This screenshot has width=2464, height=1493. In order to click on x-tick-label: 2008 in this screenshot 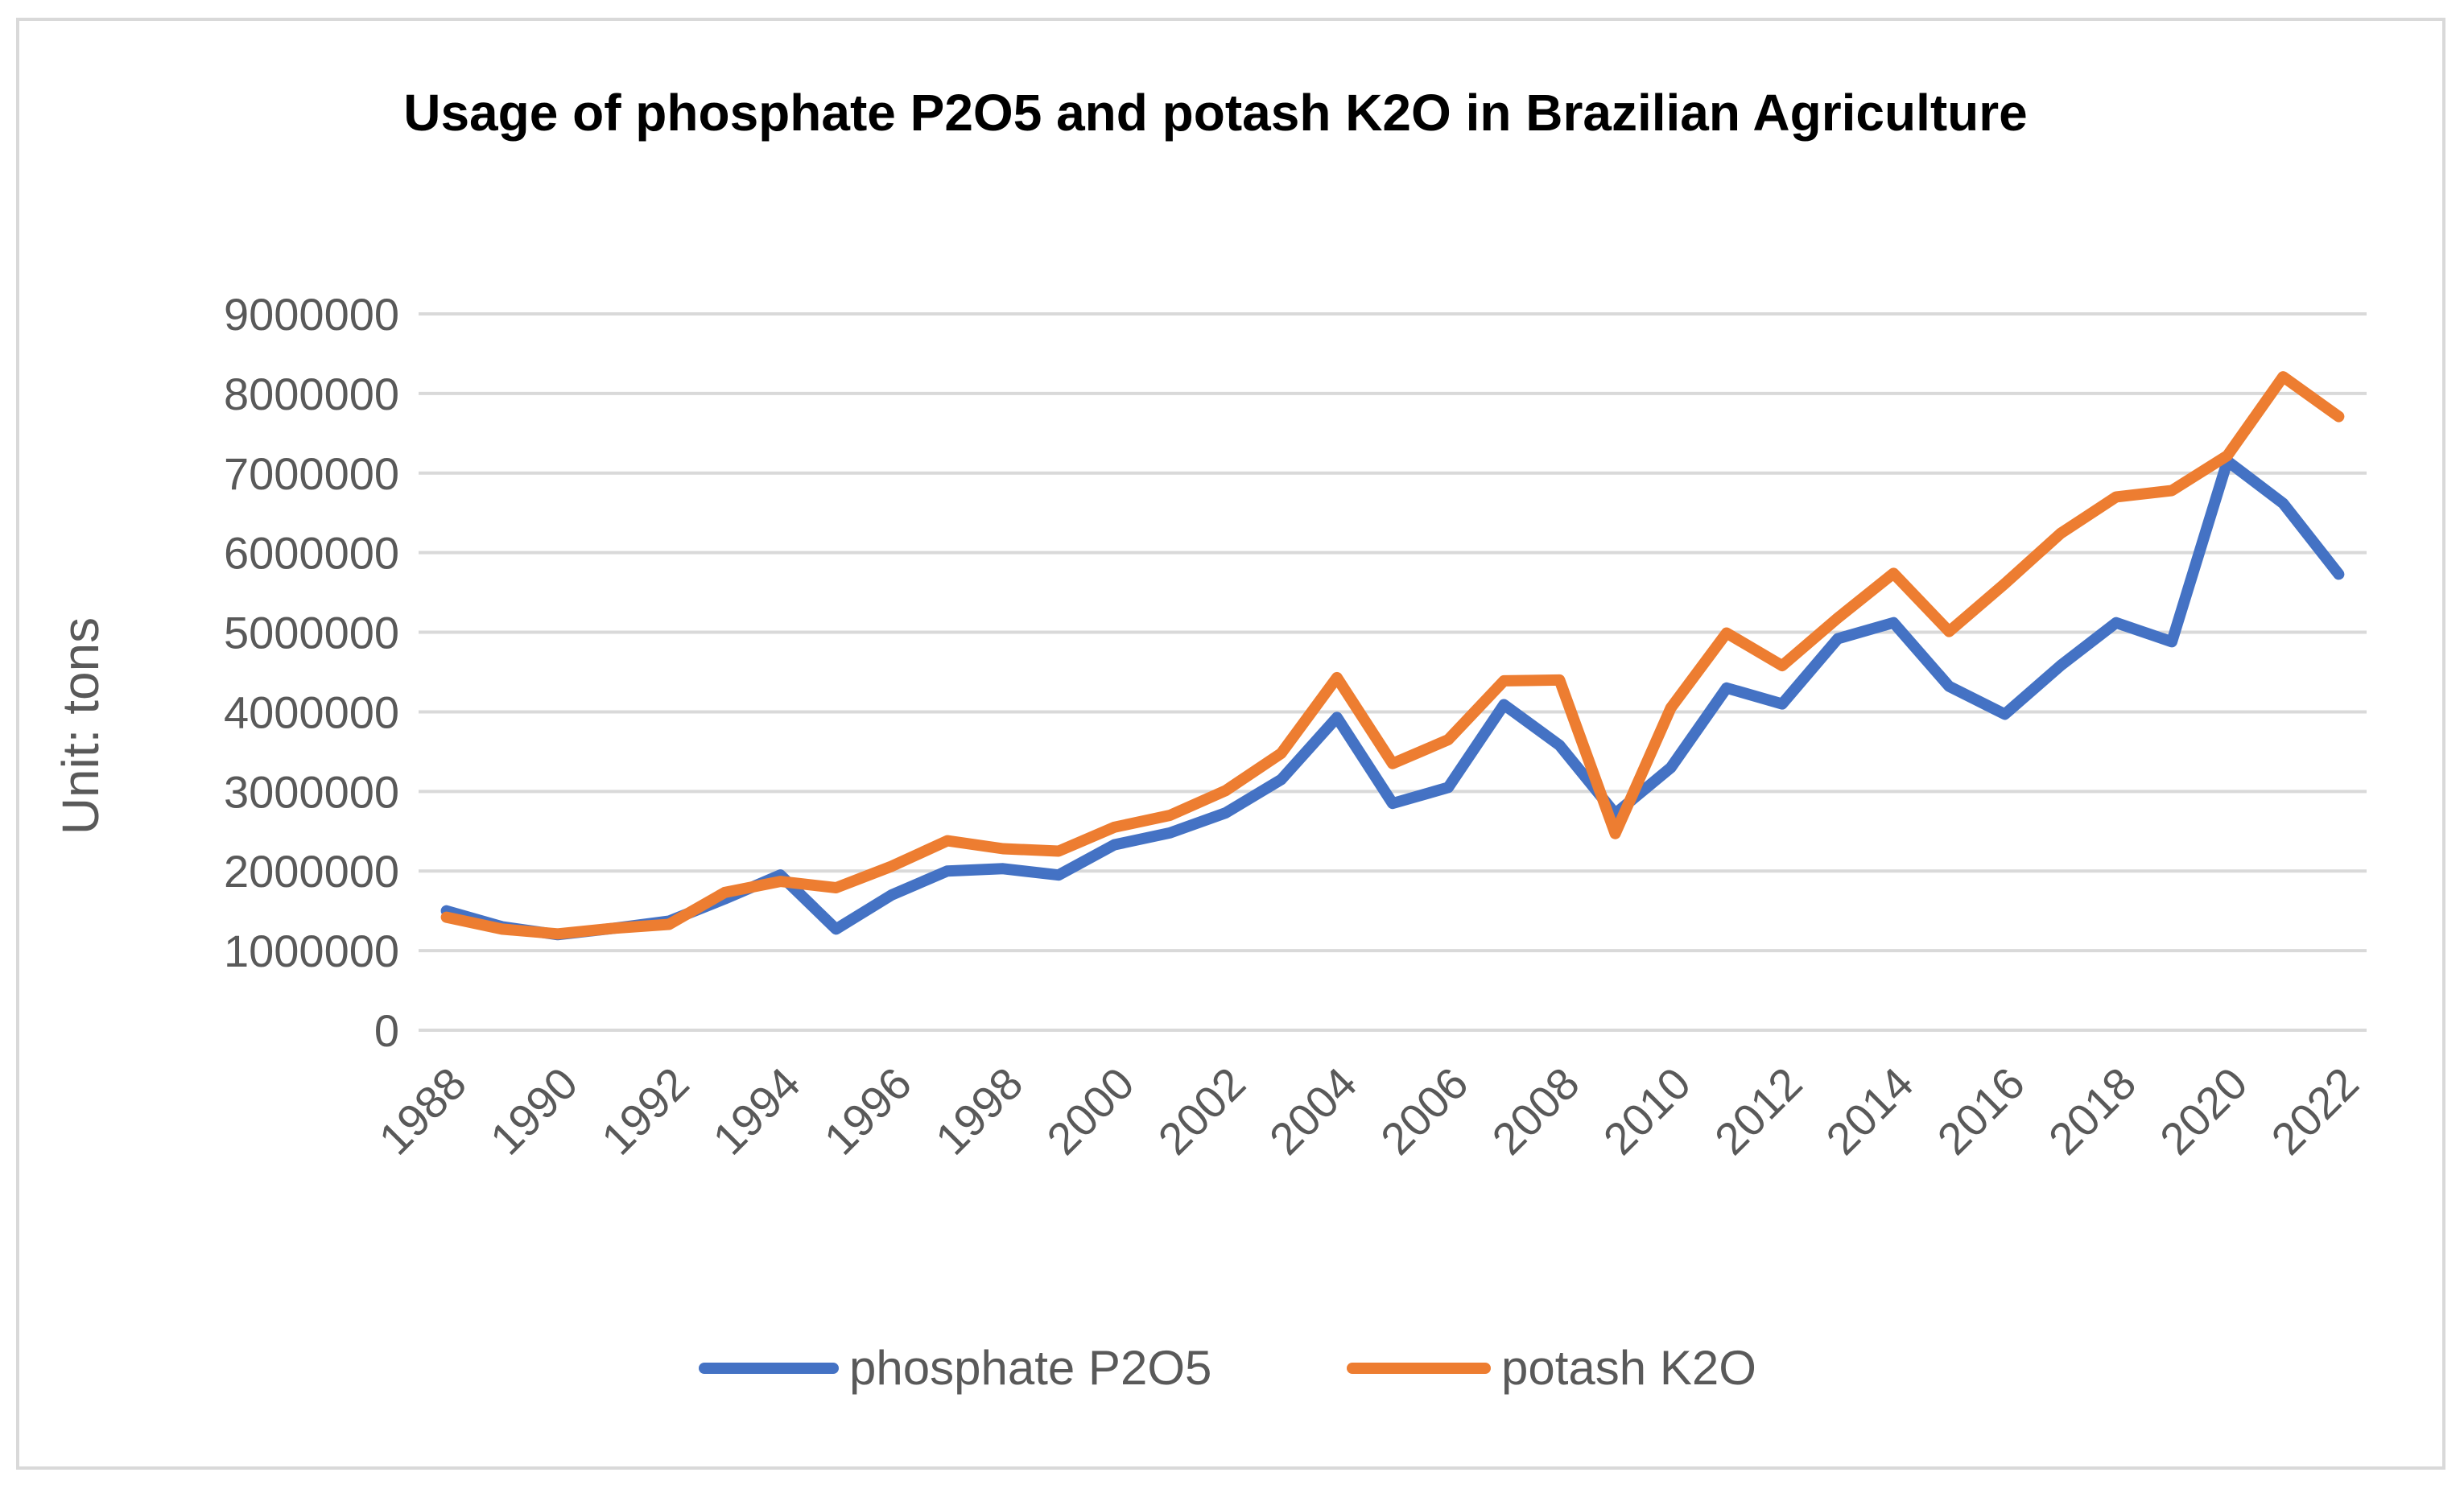, I will do `click(1536, 1111)`.